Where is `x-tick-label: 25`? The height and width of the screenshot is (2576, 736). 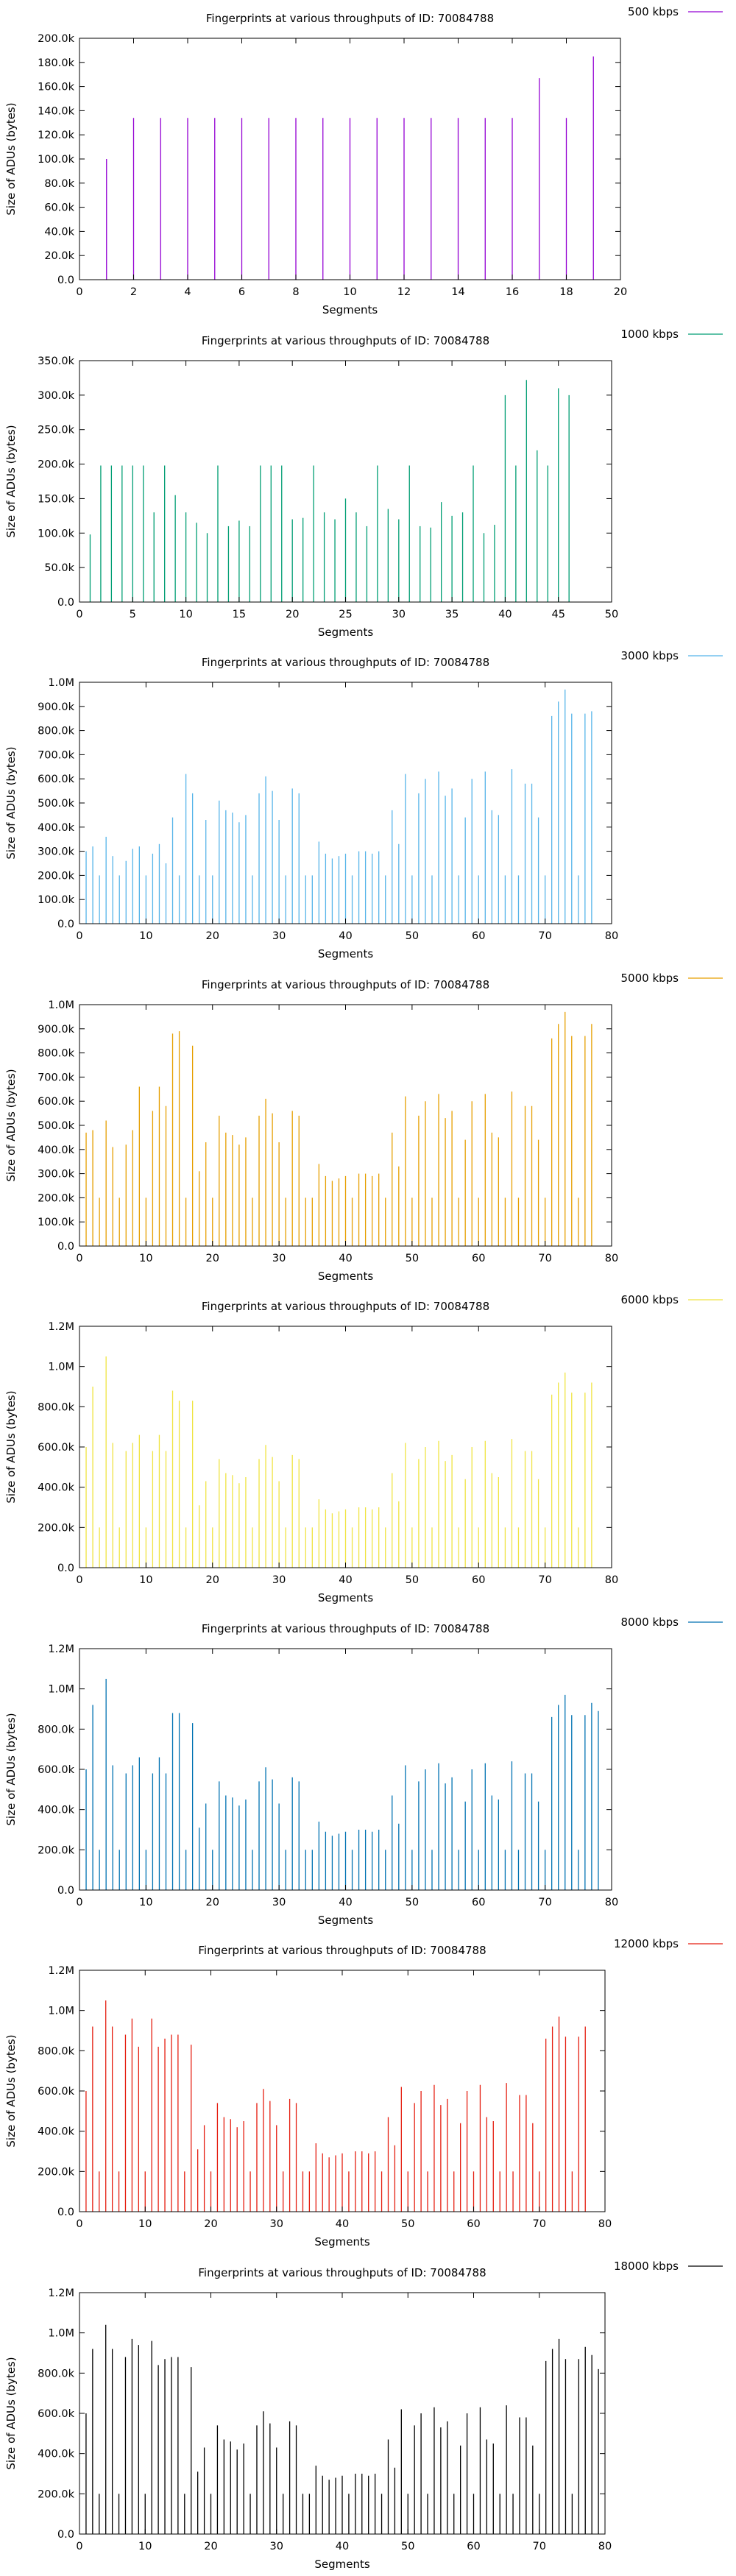 x-tick-label: 25 is located at coordinates (345, 614).